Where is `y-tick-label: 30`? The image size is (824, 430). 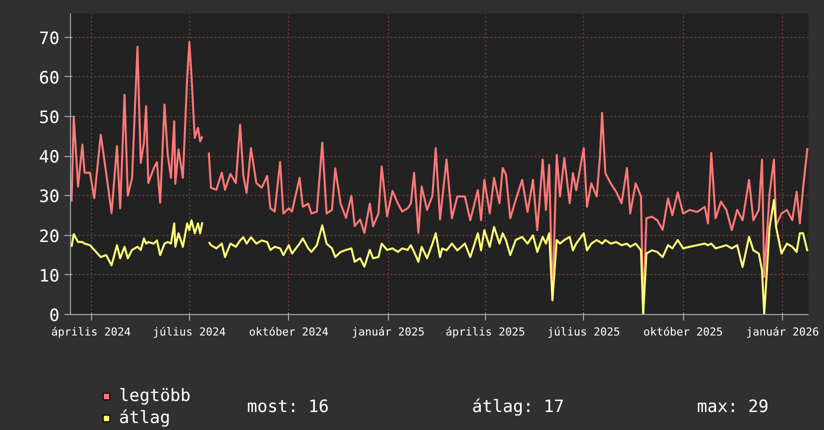 y-tick-label: 30 is located at coordinates (49, 197).